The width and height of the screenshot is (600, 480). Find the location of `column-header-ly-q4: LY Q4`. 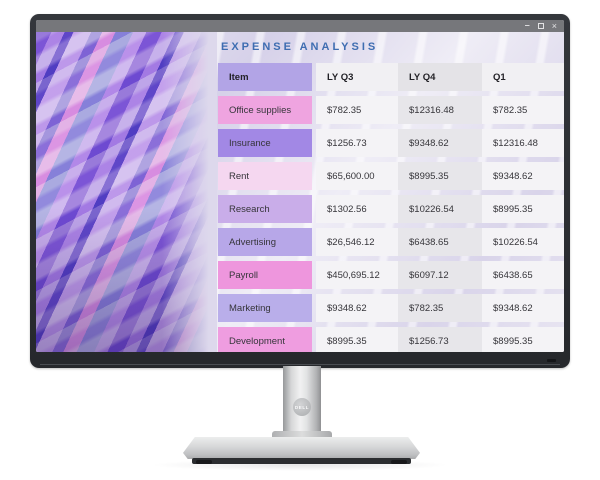

column-header-ly-q4: LY Q4 is located at coordinates (440, 77).